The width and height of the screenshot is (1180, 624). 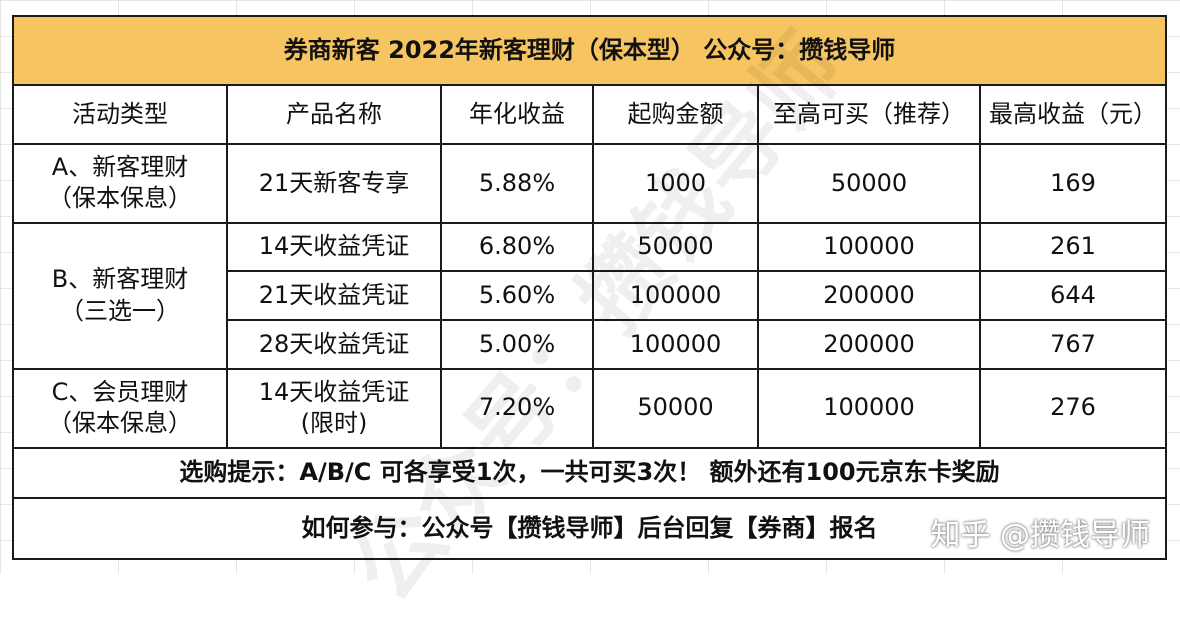 I want to click on header-annual-yield: 年化收益, so click(x=517, y=114).